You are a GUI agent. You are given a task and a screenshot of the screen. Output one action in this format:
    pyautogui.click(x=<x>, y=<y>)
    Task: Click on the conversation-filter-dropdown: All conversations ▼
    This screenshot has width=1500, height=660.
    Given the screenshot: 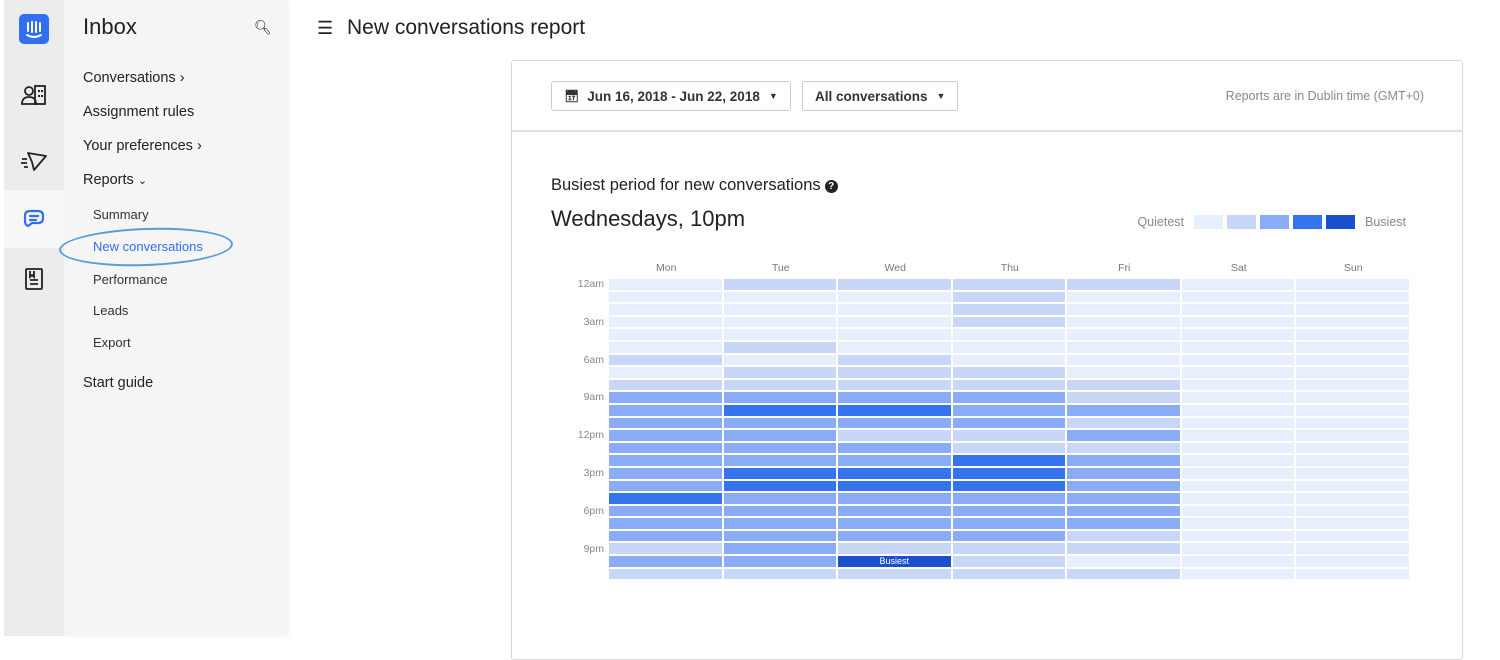 What is the action you would take?
    pyautogui.click(x=880, y=96)
    